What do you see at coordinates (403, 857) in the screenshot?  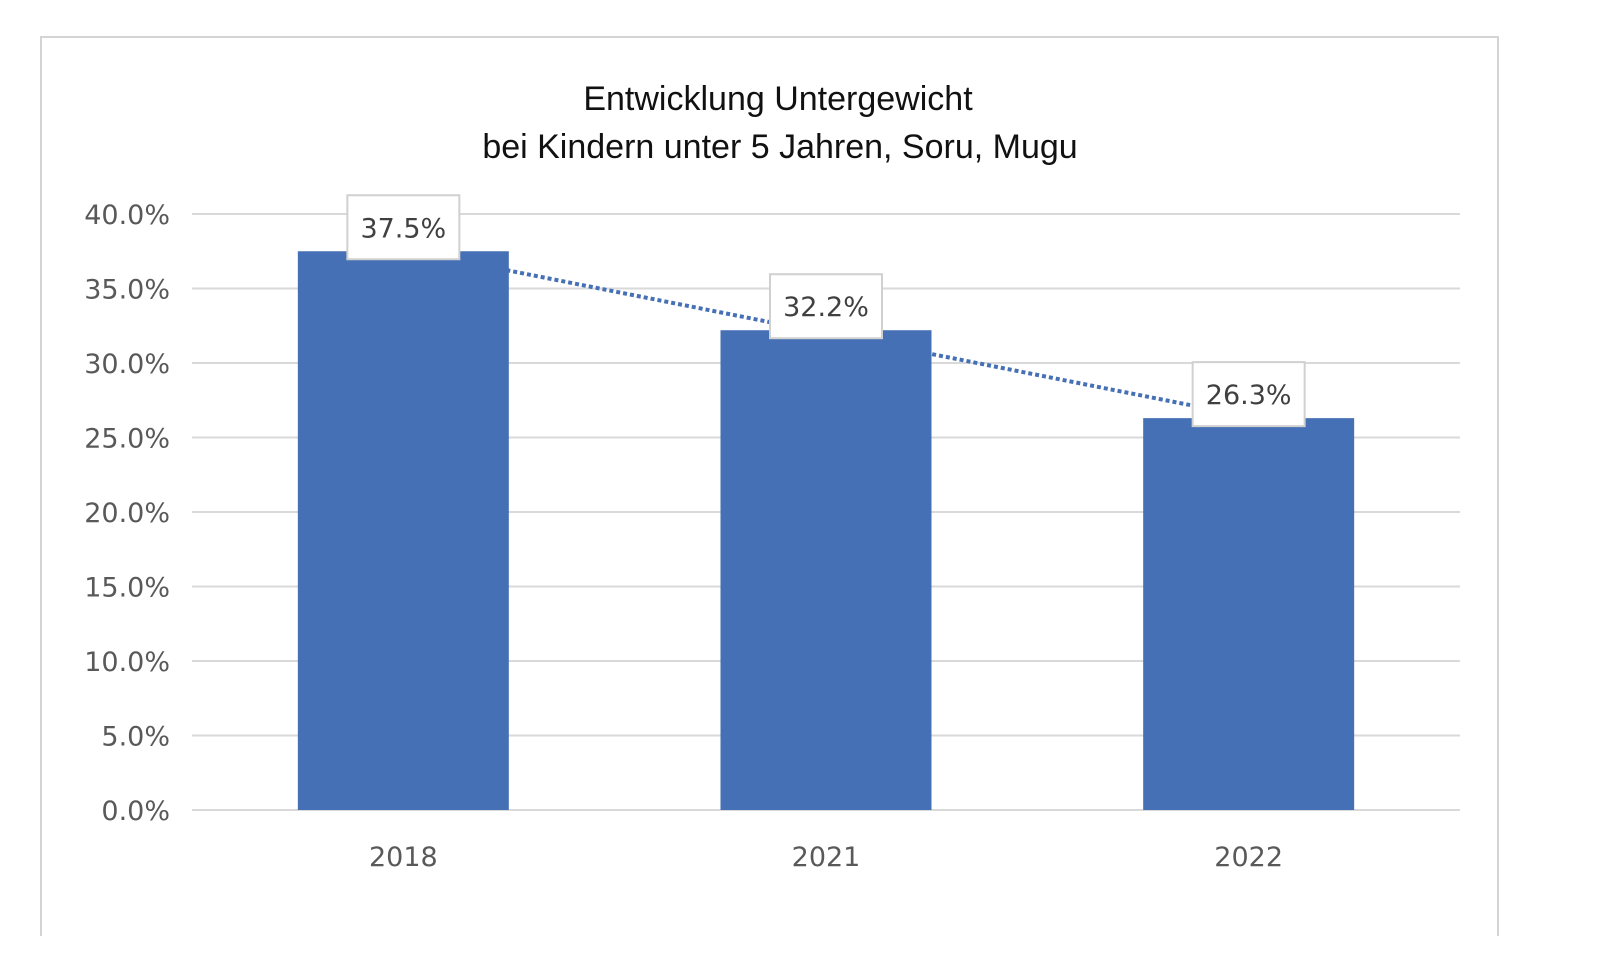 I see `x-category-label: 2018` at bounding box center [403, 857].